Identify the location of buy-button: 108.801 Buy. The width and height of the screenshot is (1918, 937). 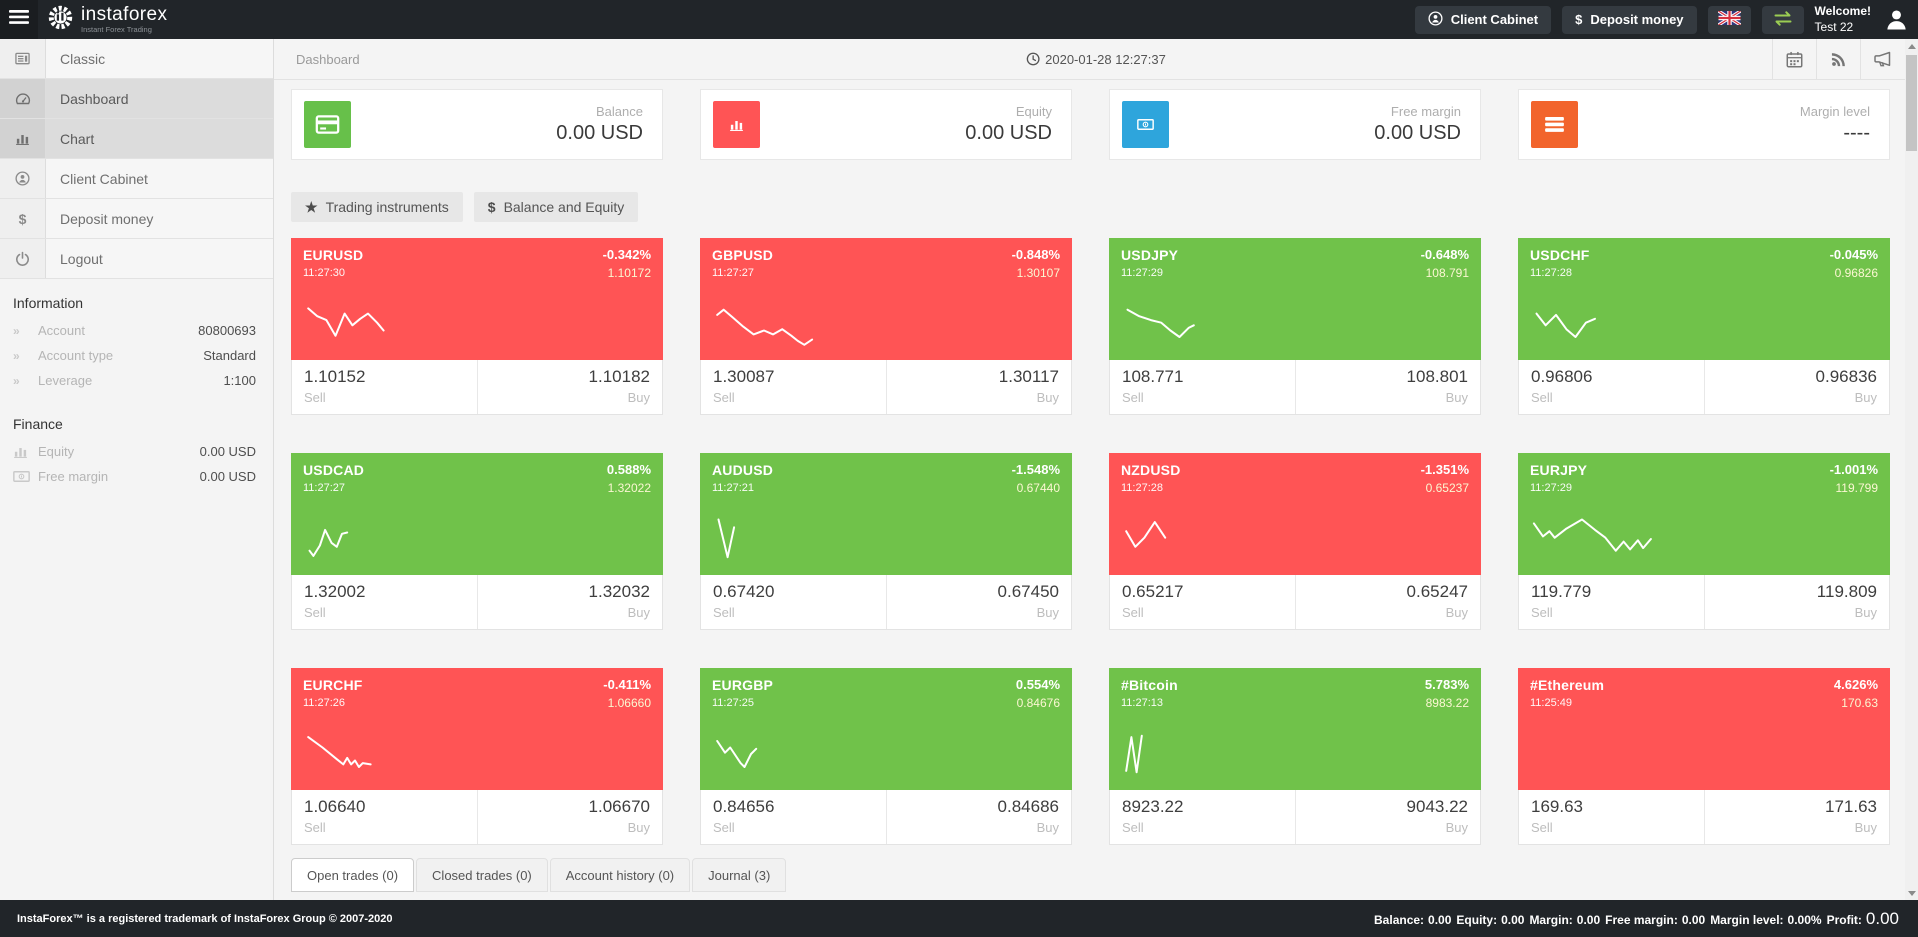
(1387, 387).